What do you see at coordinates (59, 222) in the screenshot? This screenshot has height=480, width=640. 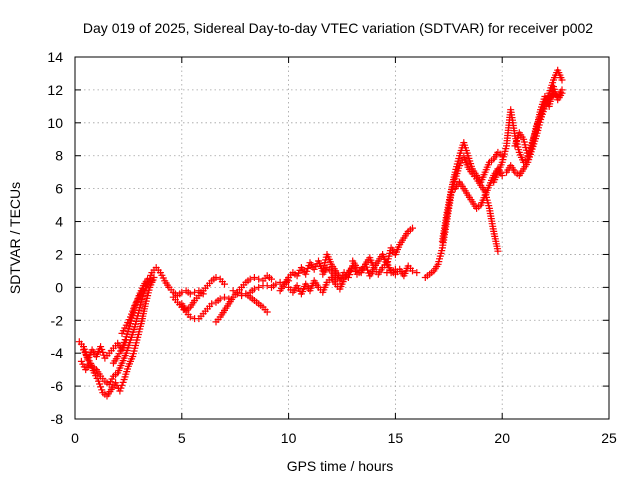 I see `y-tick-label: 4` at bounding box center [59, 222].